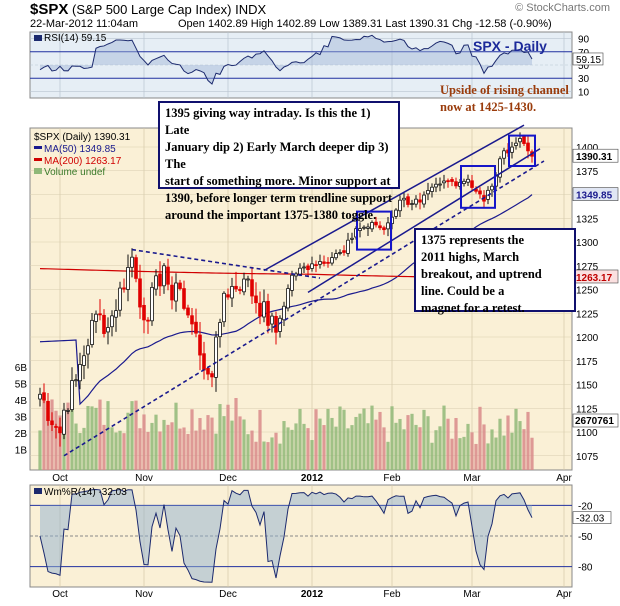 The height and width of the screenshot is (606, 620). Describe the element at coordinates (392, 594) in the screenshot. I see `x-tick-label-bottom-4: Feb` at that location.